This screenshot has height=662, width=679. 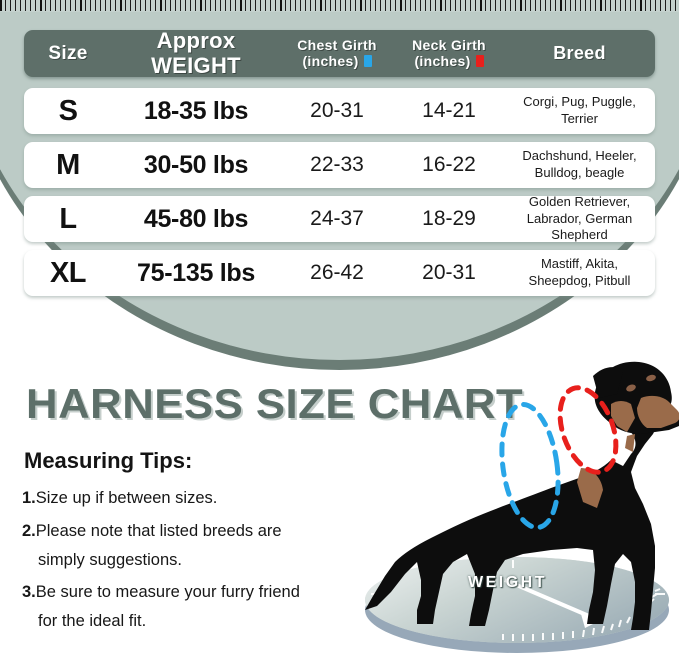 What do you see at coordinates (92, 621) in the screenshot?
I see `tip-text-continued: for the ideal fit.` at bounding box center [92, 621].